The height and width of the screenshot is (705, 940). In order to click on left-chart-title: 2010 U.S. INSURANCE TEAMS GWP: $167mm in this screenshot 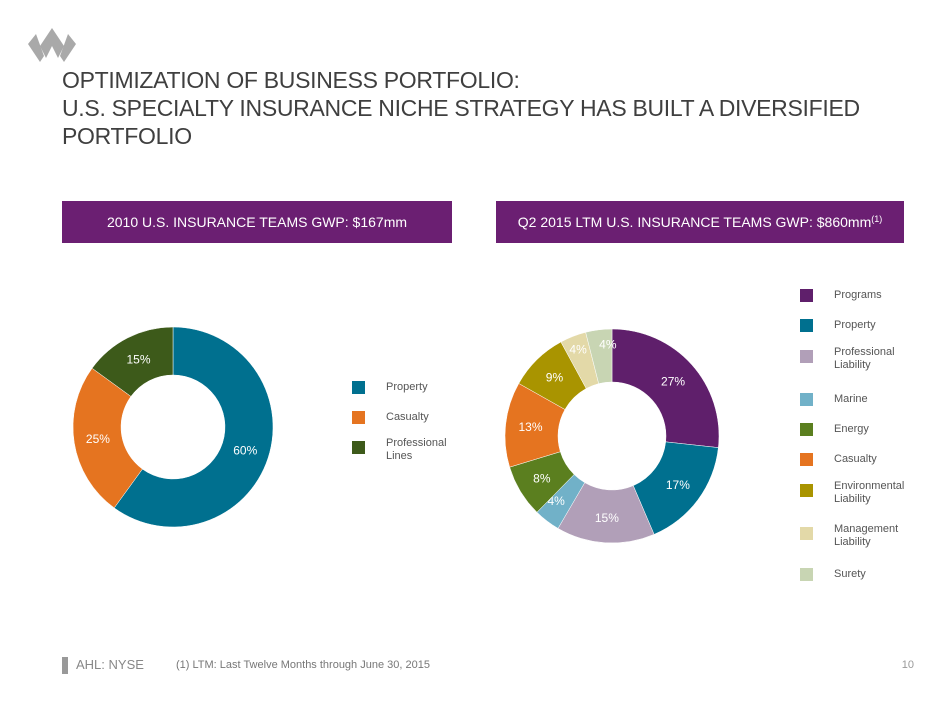, I will do `click(257, 222)`.